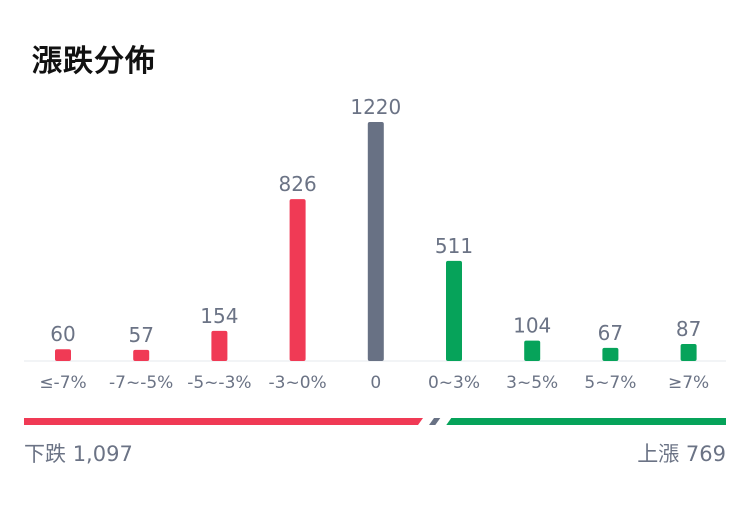 The width and height of the screenshot is (750, 507). What do you see at coordinates (298, 383) in the screenshot?
I see `category-label-3: -3~0%` at bounding box center [298, 383].